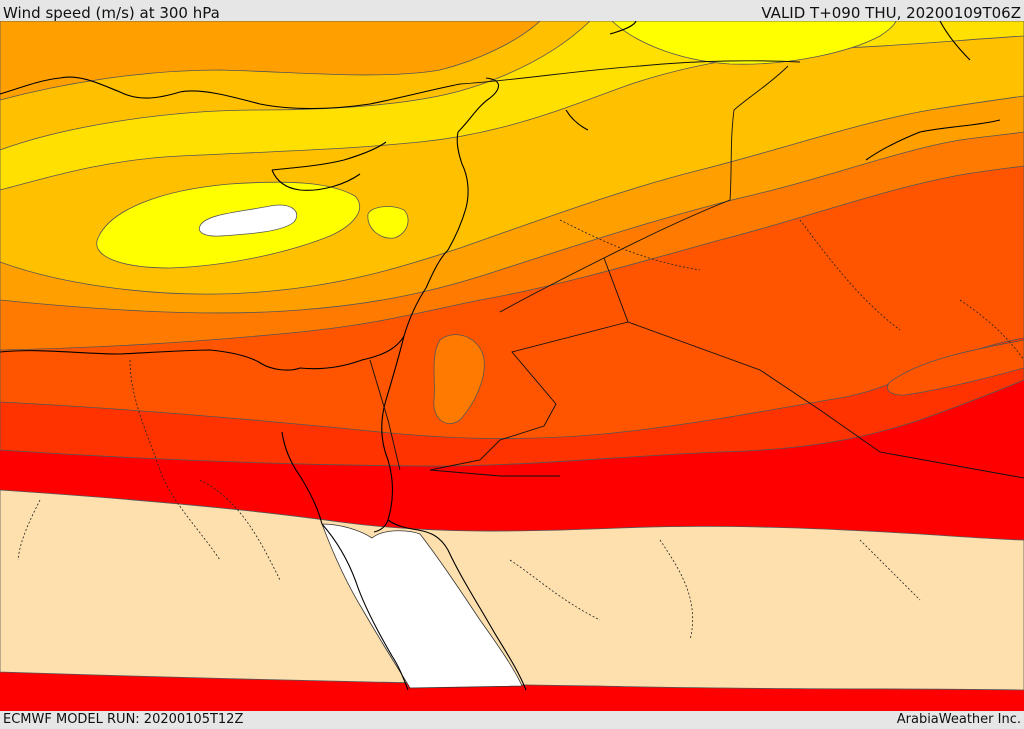 The width and height of the screenshot is (1024, 729). What do you see at coordinates (891, 13) in the screenshot?
I see `valid-time: VALID T+090 THU, 20200109T06Z` at bounding box center [891, 13].